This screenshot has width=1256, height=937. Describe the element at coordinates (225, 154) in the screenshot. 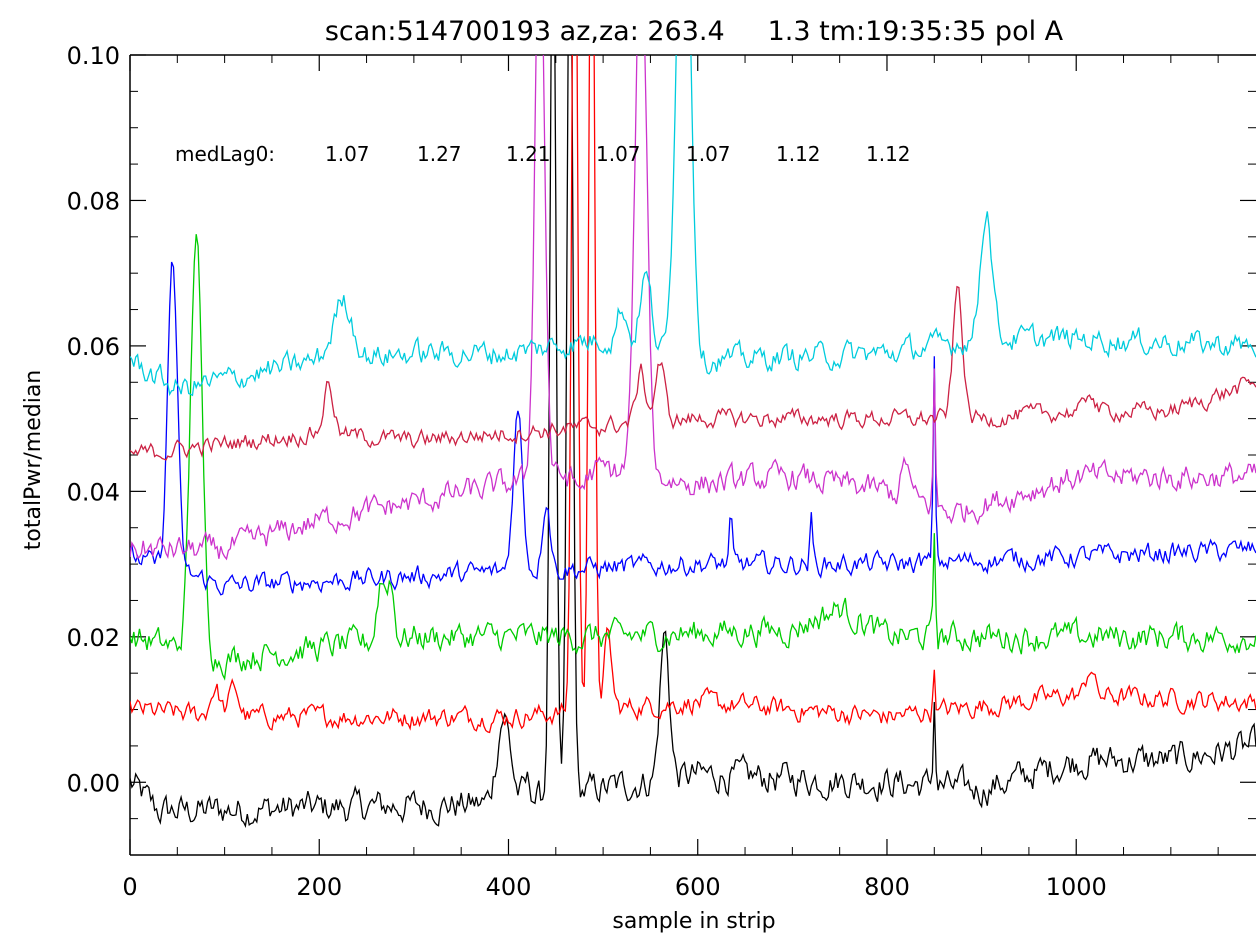

I see `medlag-label: medLag0:` at that location.